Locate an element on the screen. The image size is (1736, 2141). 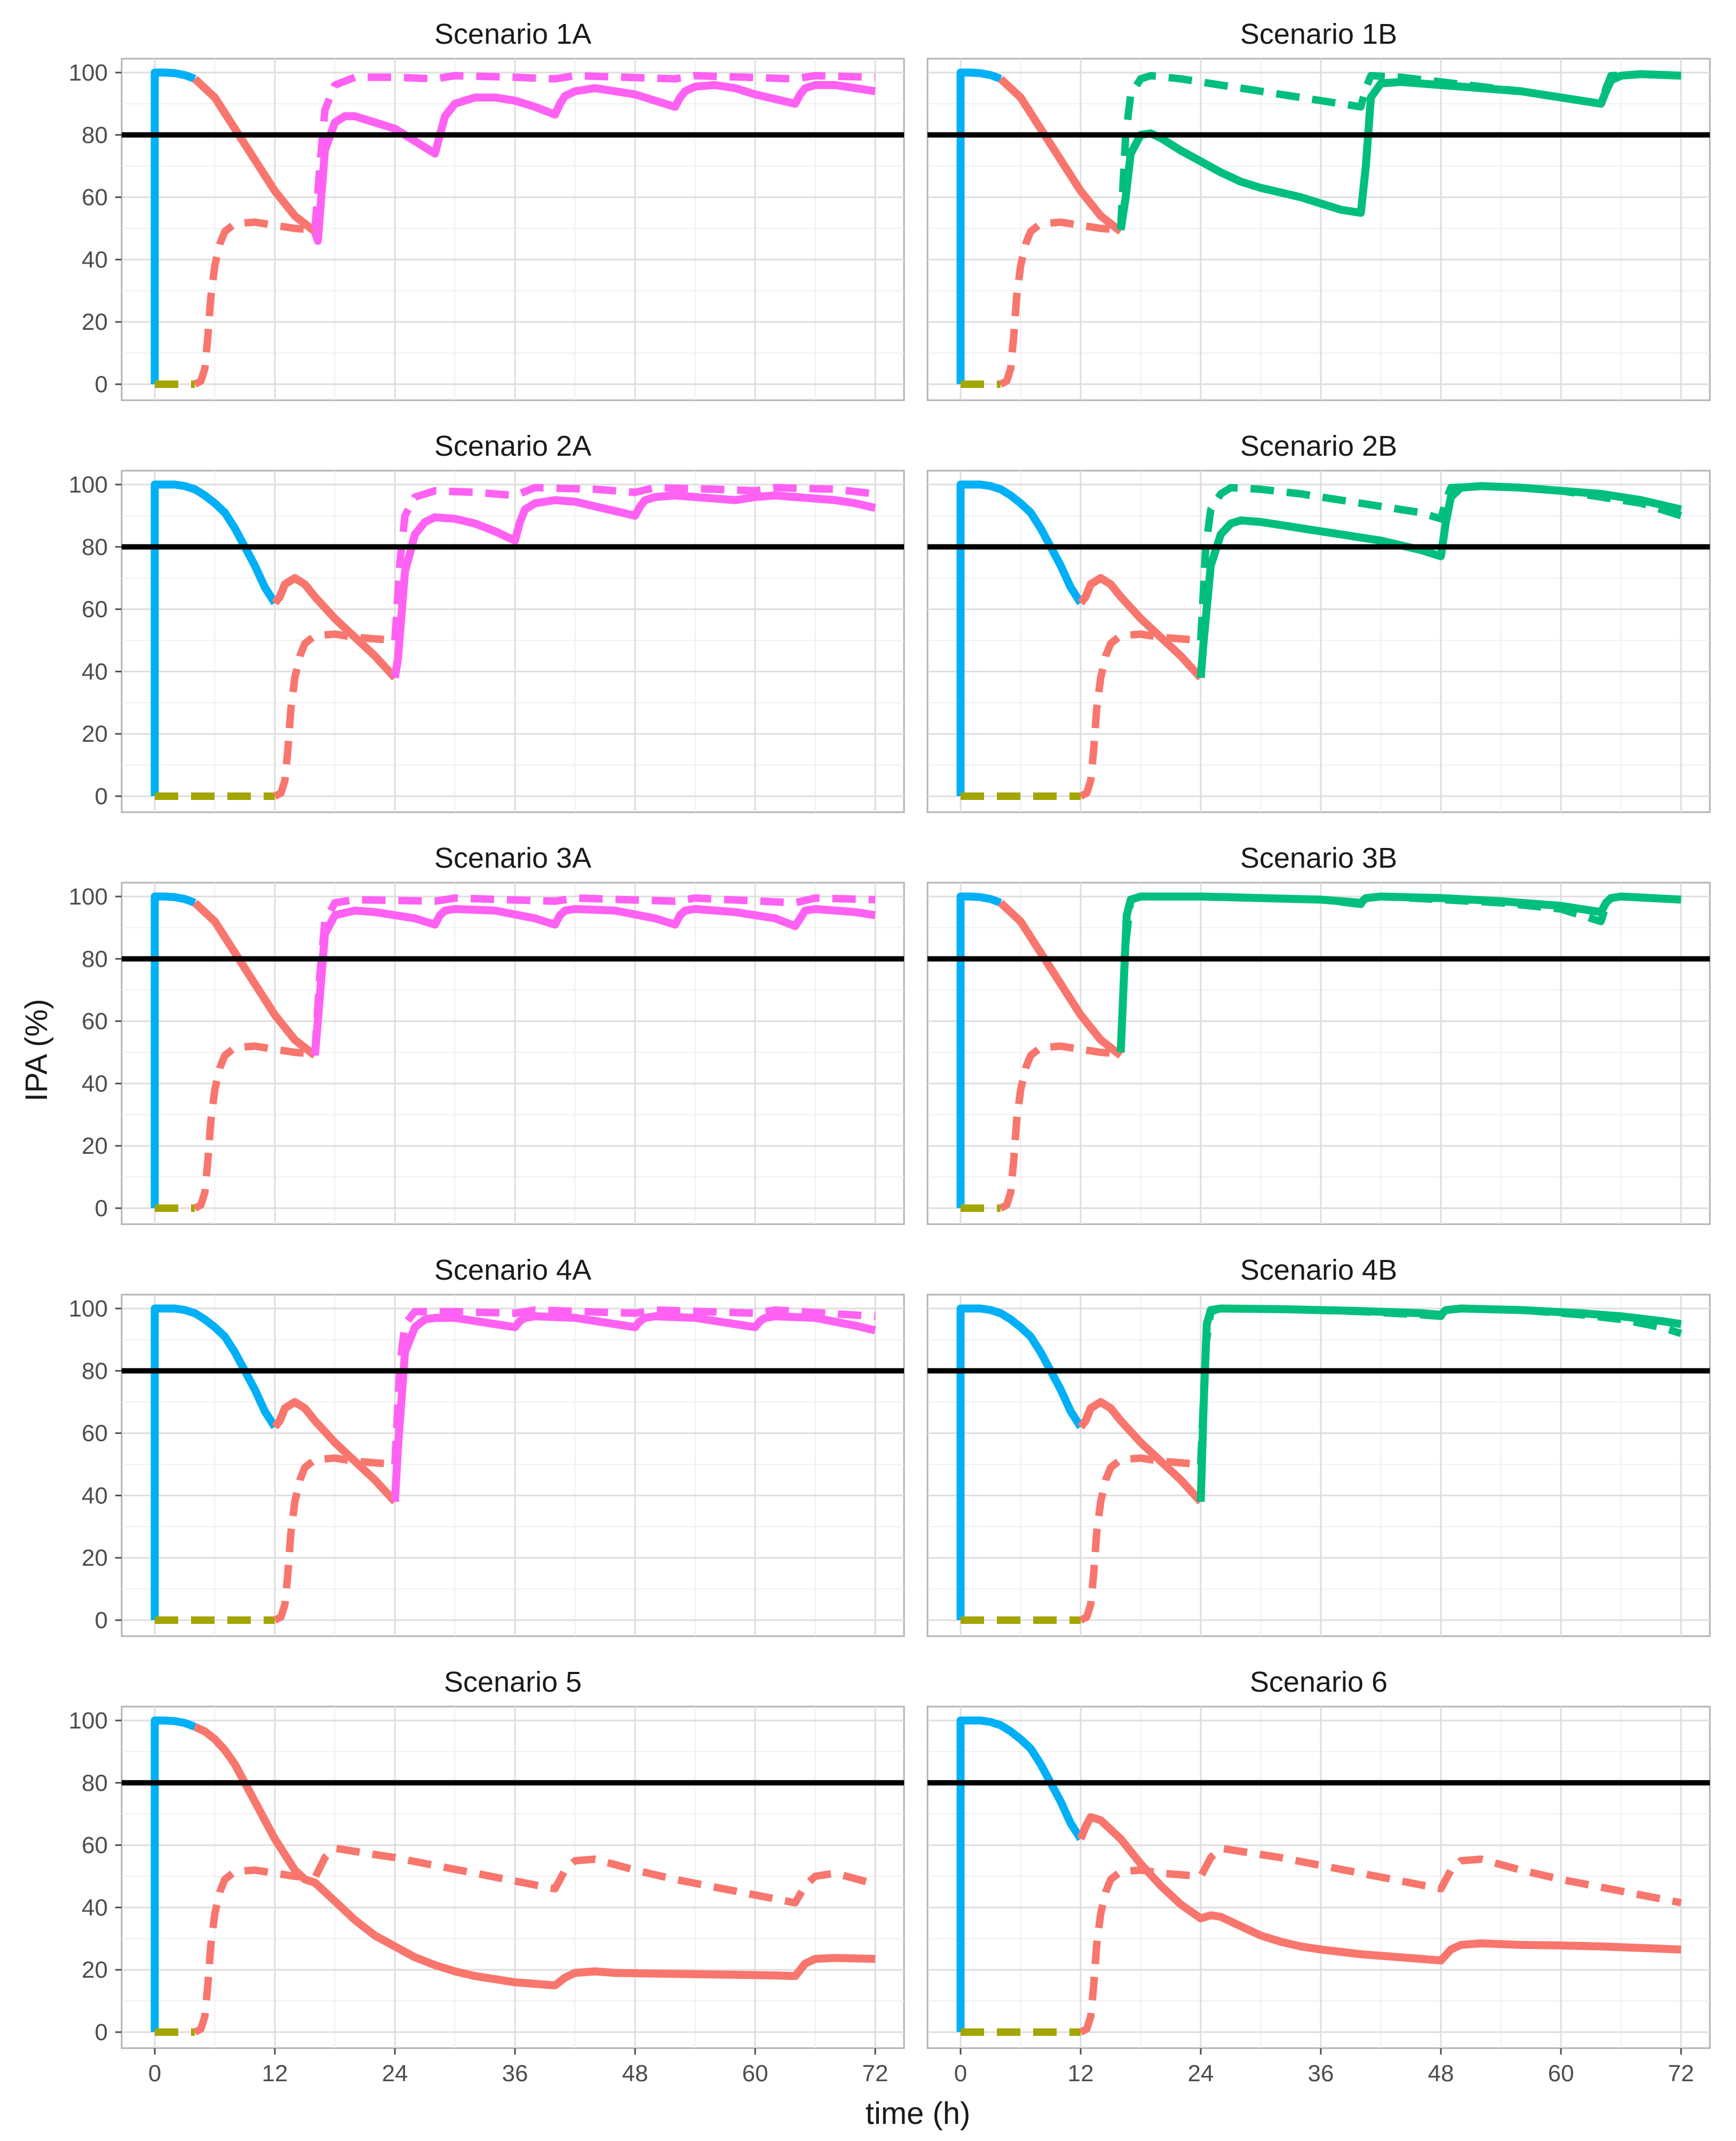
x-tick-label: 36 is located at coordinates (515, 2073).